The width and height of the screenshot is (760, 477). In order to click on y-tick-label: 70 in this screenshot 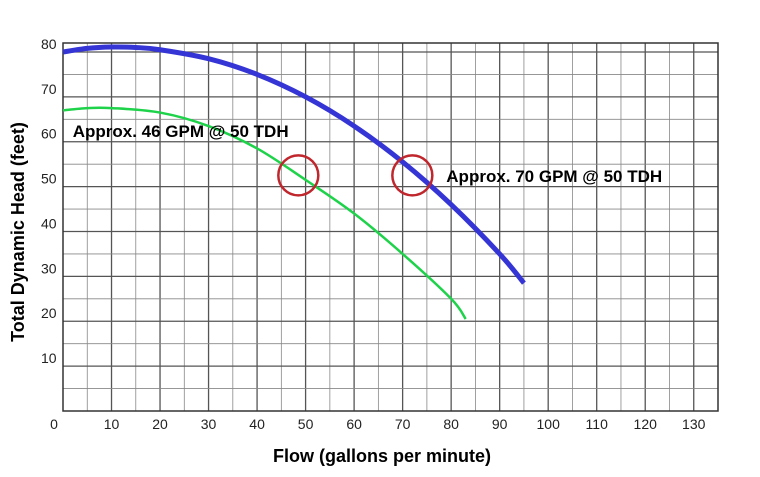, I will do `click(49, 89)`.